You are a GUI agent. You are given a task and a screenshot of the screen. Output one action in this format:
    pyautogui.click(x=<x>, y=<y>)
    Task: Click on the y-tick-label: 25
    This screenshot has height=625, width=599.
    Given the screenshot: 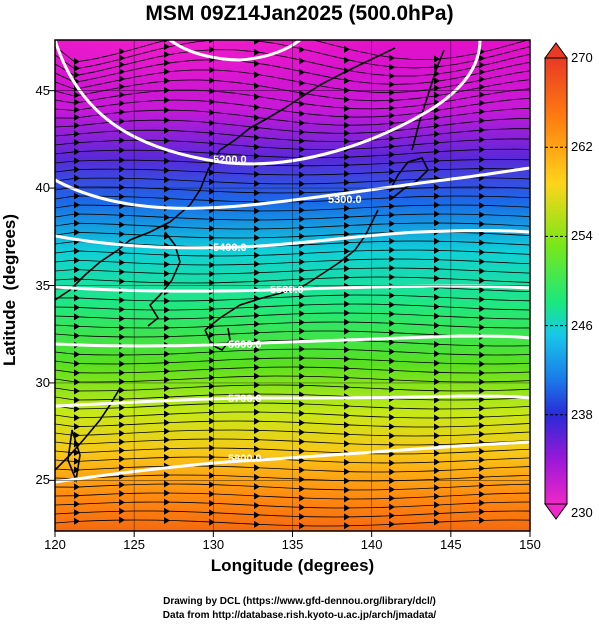 What is the action you would take?
    pyautogui.click(x=42, y=480)
    